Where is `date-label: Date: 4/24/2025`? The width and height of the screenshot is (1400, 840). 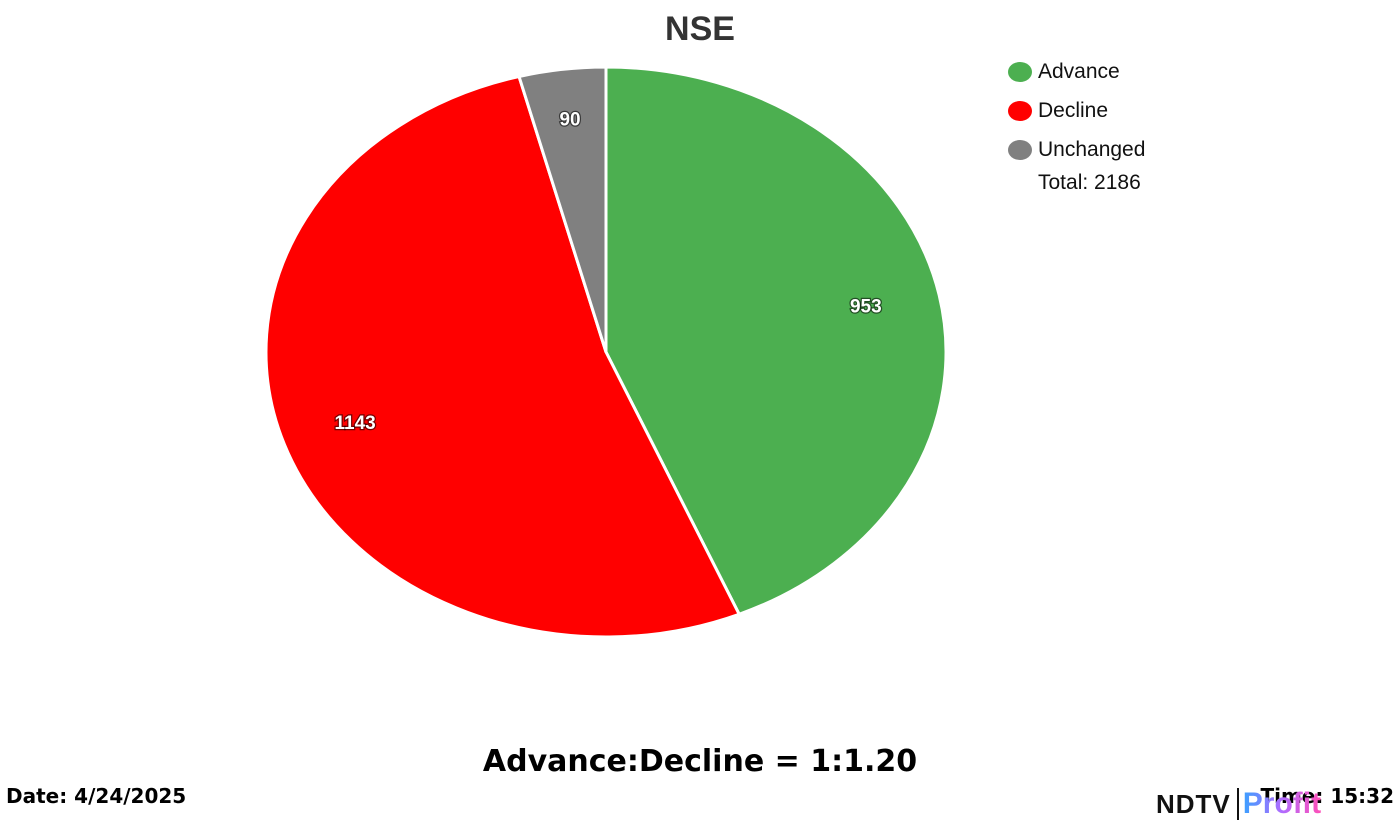
date-label: Date: 4/24/2025 is located at coordinates (96, 796).